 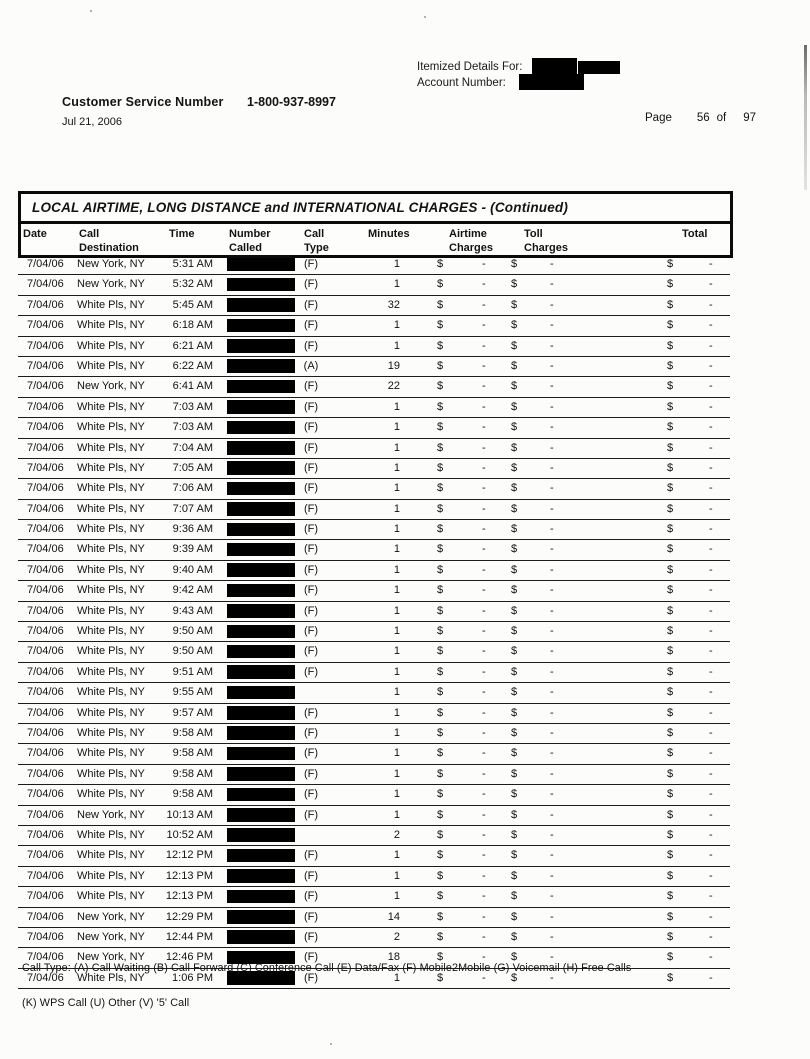 I want to click on page-indicator: Page 56 of 97, so click(x=700, y=118).